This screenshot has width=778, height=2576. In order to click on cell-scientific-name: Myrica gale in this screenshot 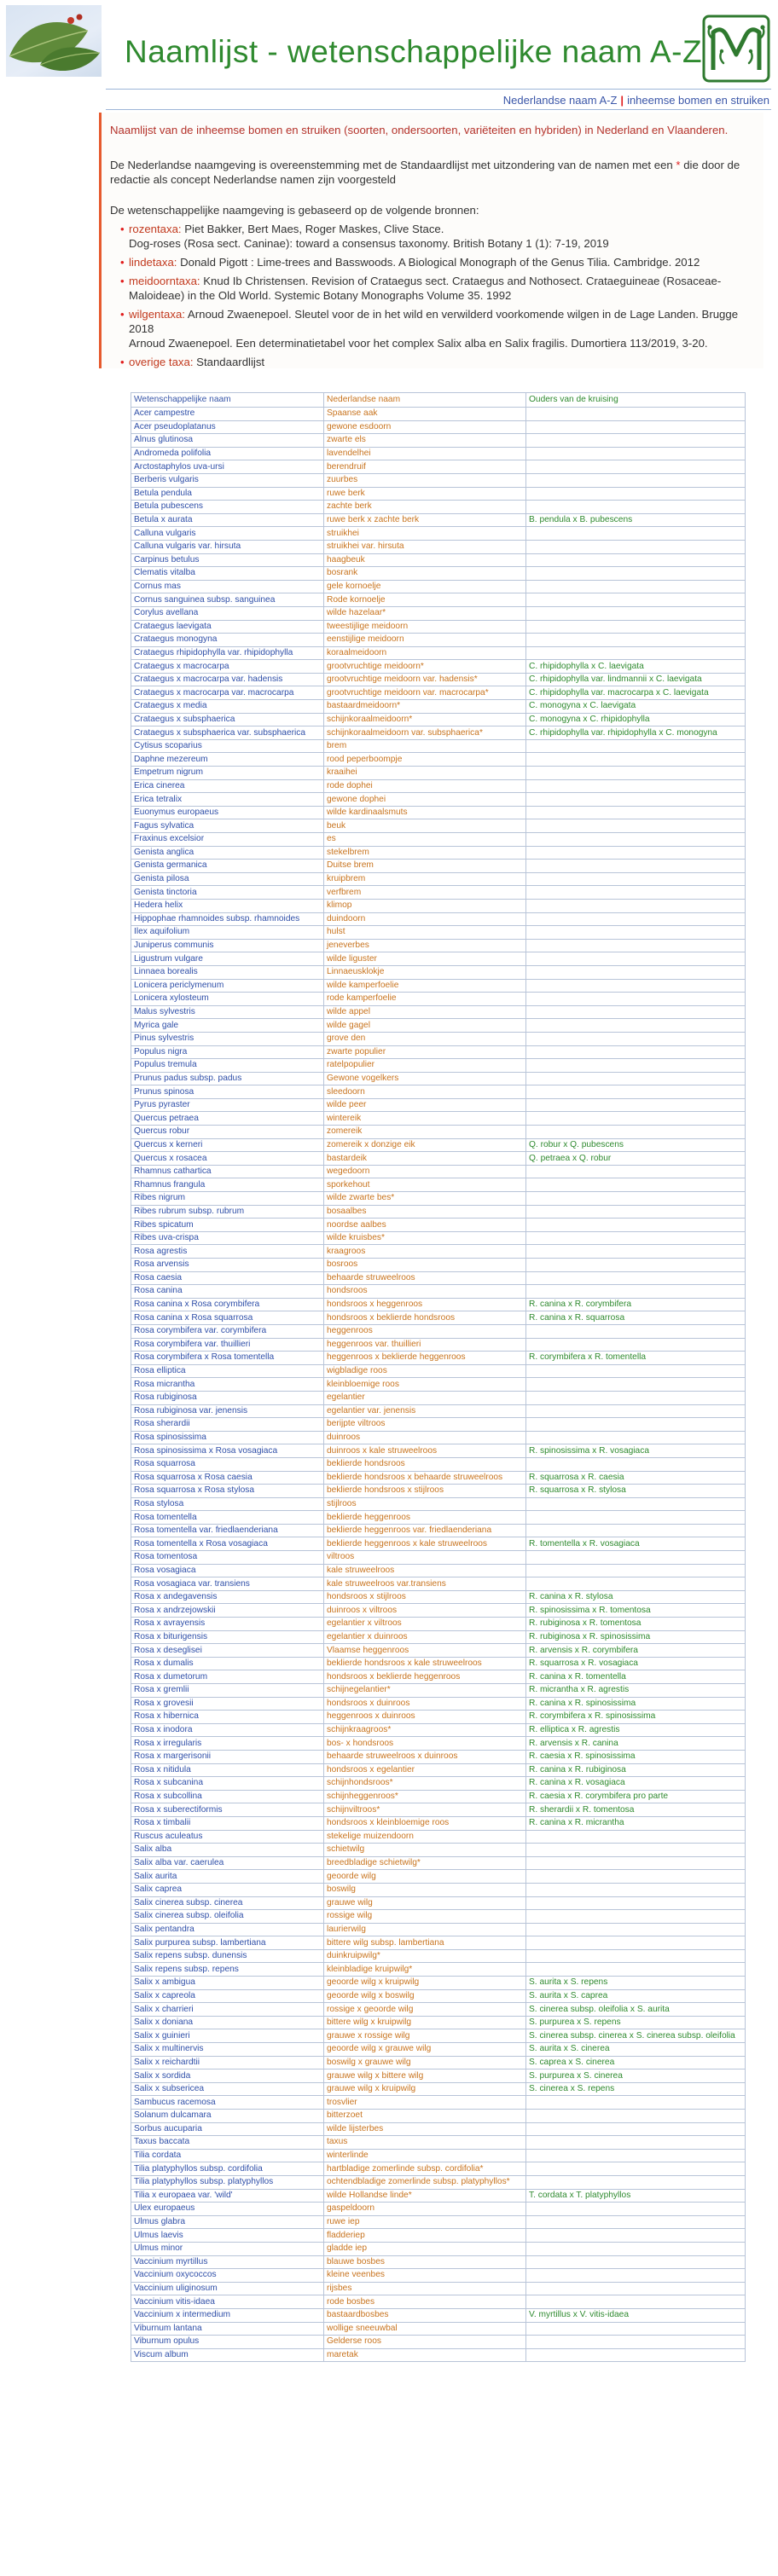, I will do `click(227, 1026)`.